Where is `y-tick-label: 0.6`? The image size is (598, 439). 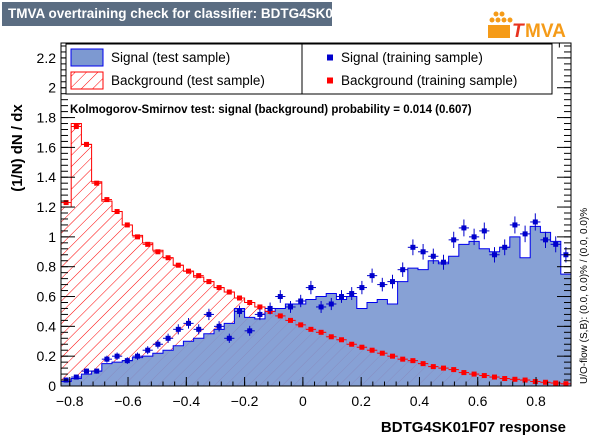
y-tick-label: 0.6 is located at coordinates (47, 297).